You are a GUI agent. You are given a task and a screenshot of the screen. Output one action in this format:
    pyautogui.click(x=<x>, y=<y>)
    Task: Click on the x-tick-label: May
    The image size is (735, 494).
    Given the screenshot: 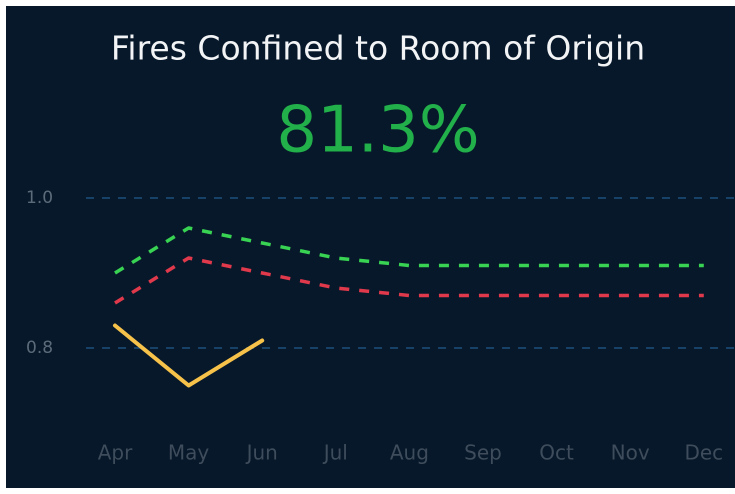 What is the action you would take?
    pyautogui.click(x=189, y=453)
    